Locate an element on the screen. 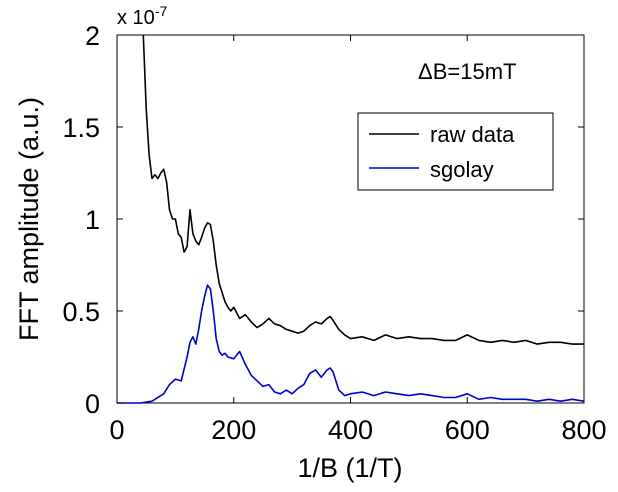 This screenshot has height=492, width=618. y-multiplier-label: x 10-7 is located at coordinates (142, 16).